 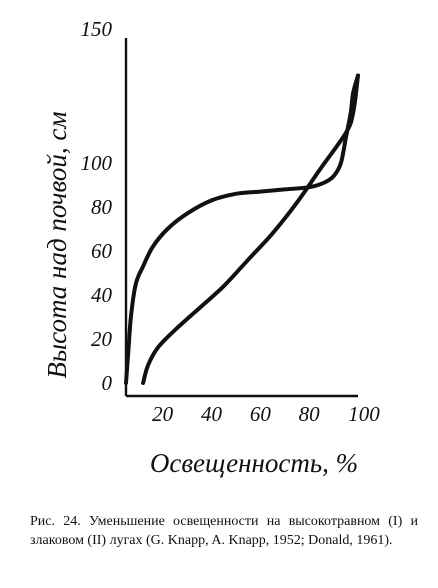 I want to click on y-tick-label: 60, so click(x=102, y=251).